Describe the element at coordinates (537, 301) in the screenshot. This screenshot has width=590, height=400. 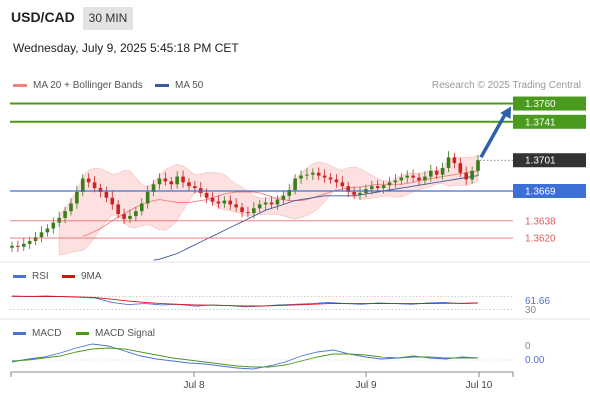
I see `rsi-last-value: 61.66` at that location.